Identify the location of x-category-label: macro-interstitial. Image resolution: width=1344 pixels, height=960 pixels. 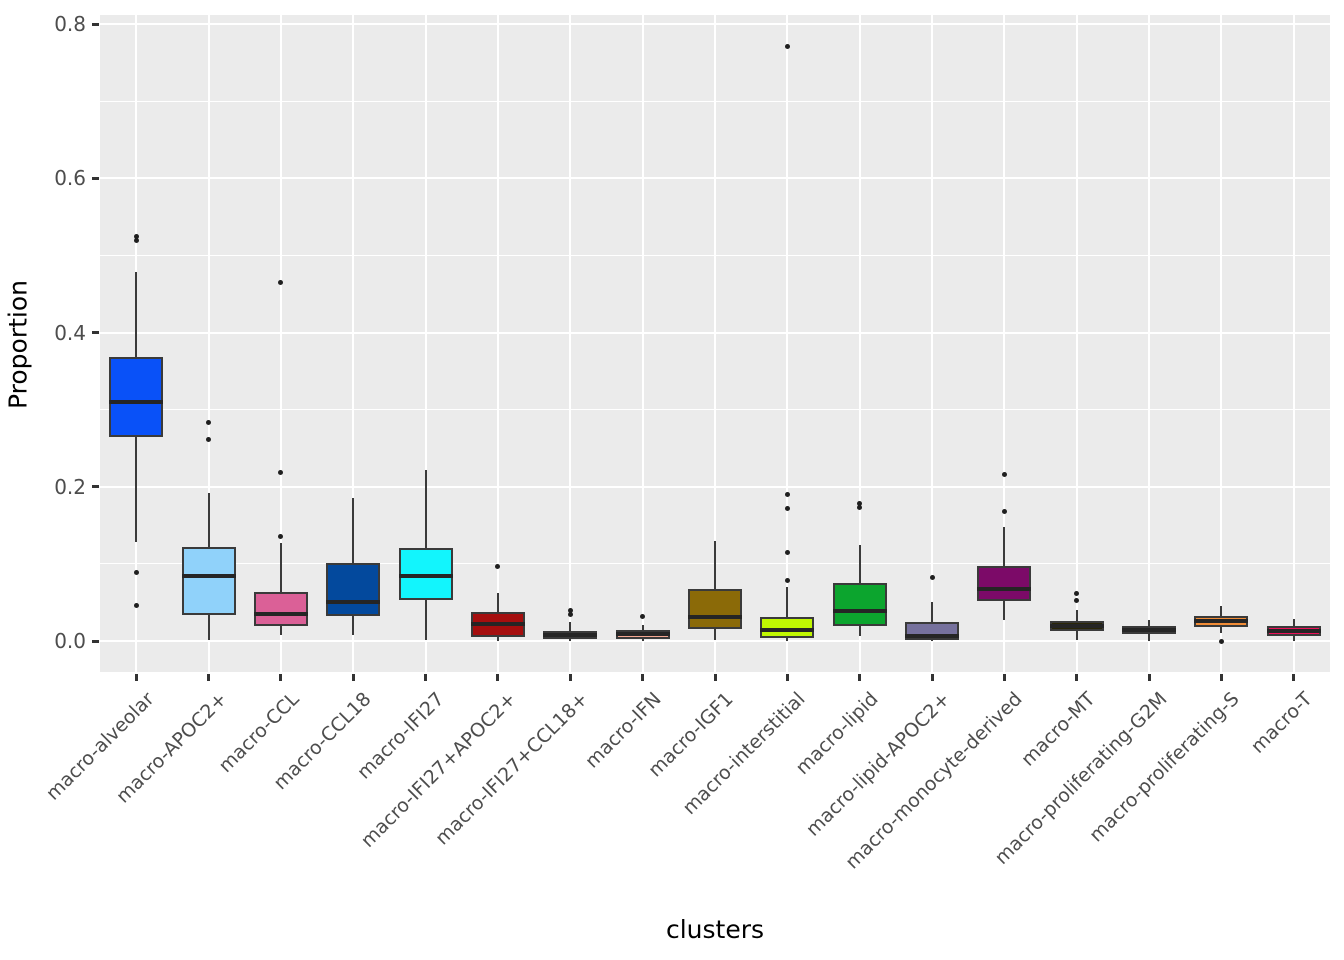
(744, 754).